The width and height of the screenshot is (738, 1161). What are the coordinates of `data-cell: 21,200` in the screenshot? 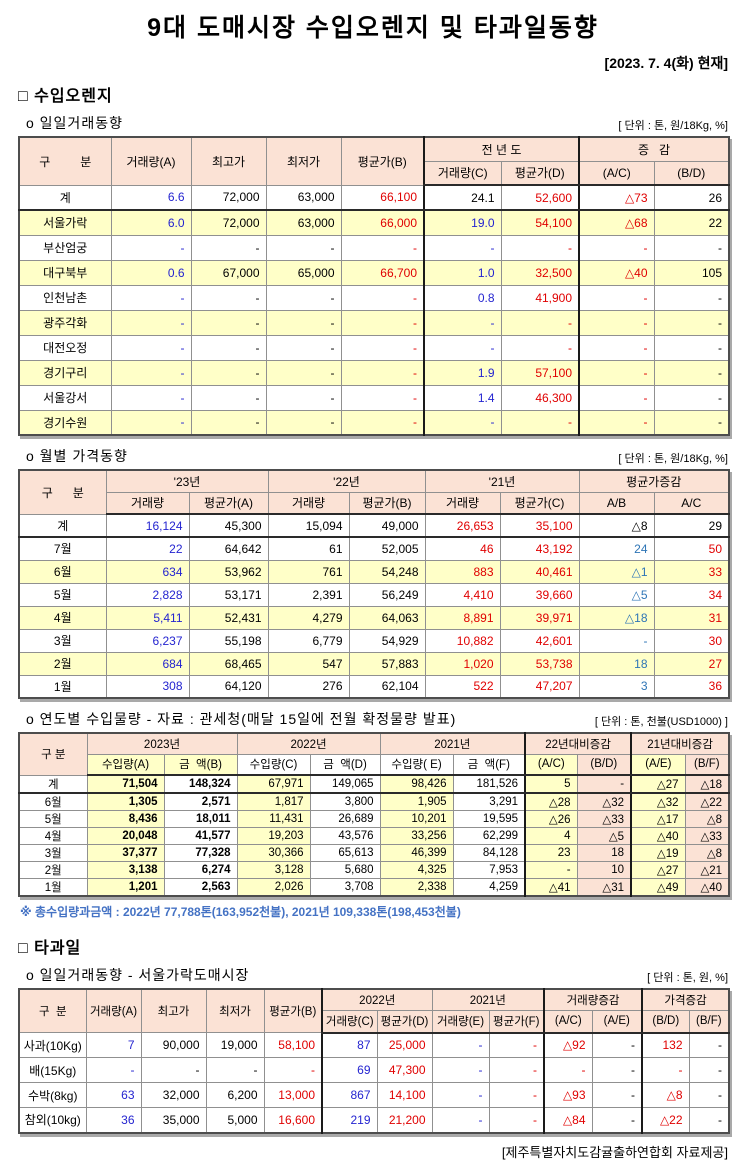 It's located at (404, 1120).